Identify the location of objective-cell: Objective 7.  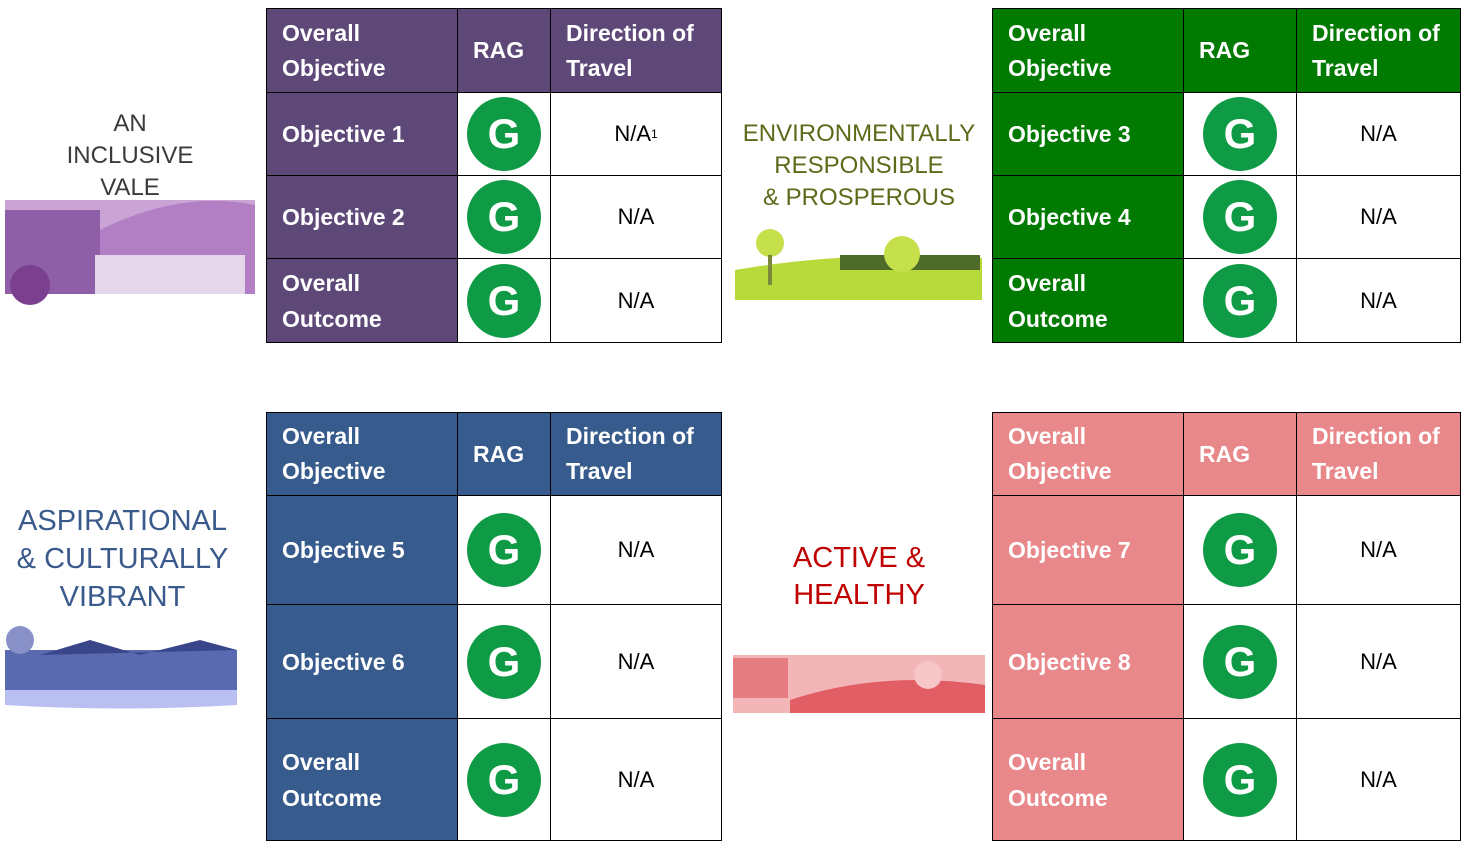
(1088, 550).